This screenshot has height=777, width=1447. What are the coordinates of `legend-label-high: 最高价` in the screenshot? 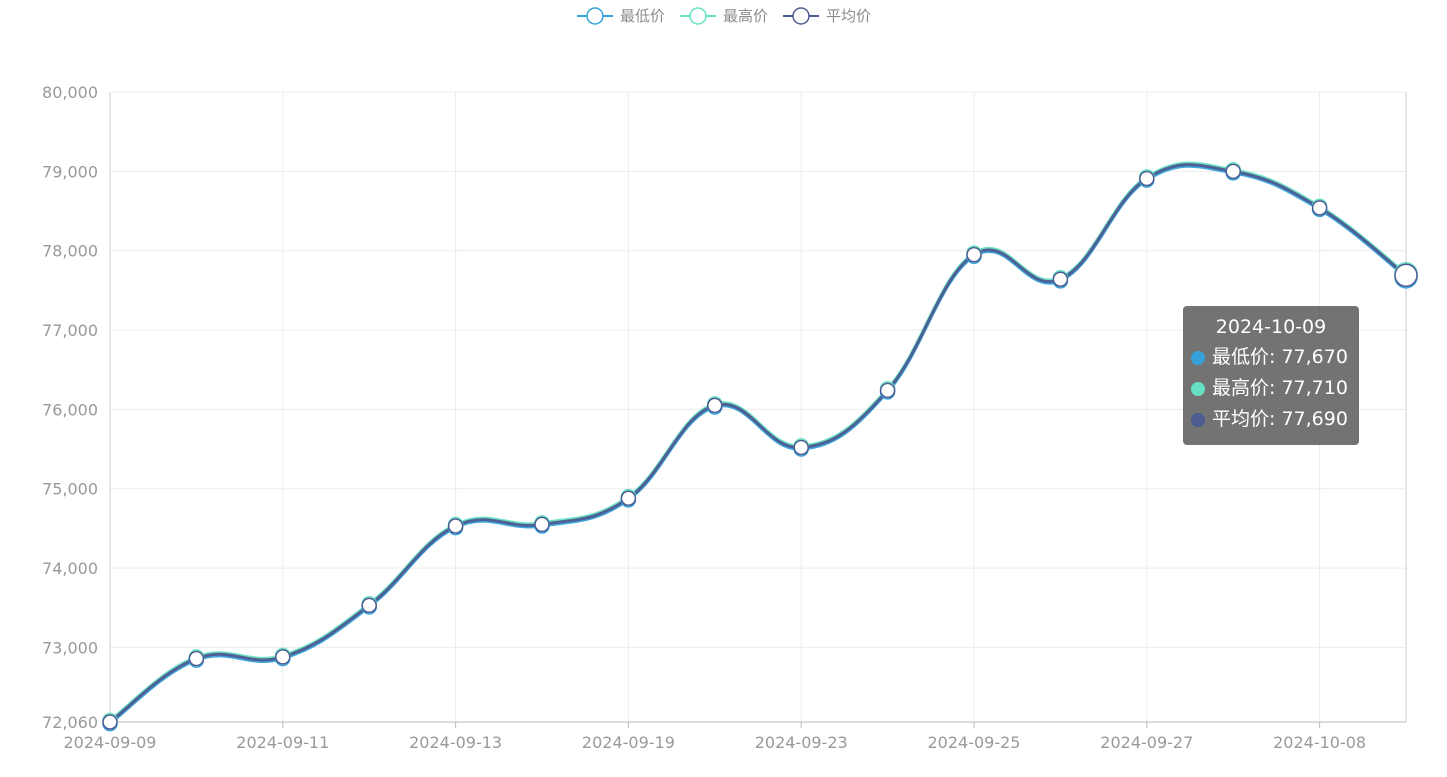 It's located at (745, 16).